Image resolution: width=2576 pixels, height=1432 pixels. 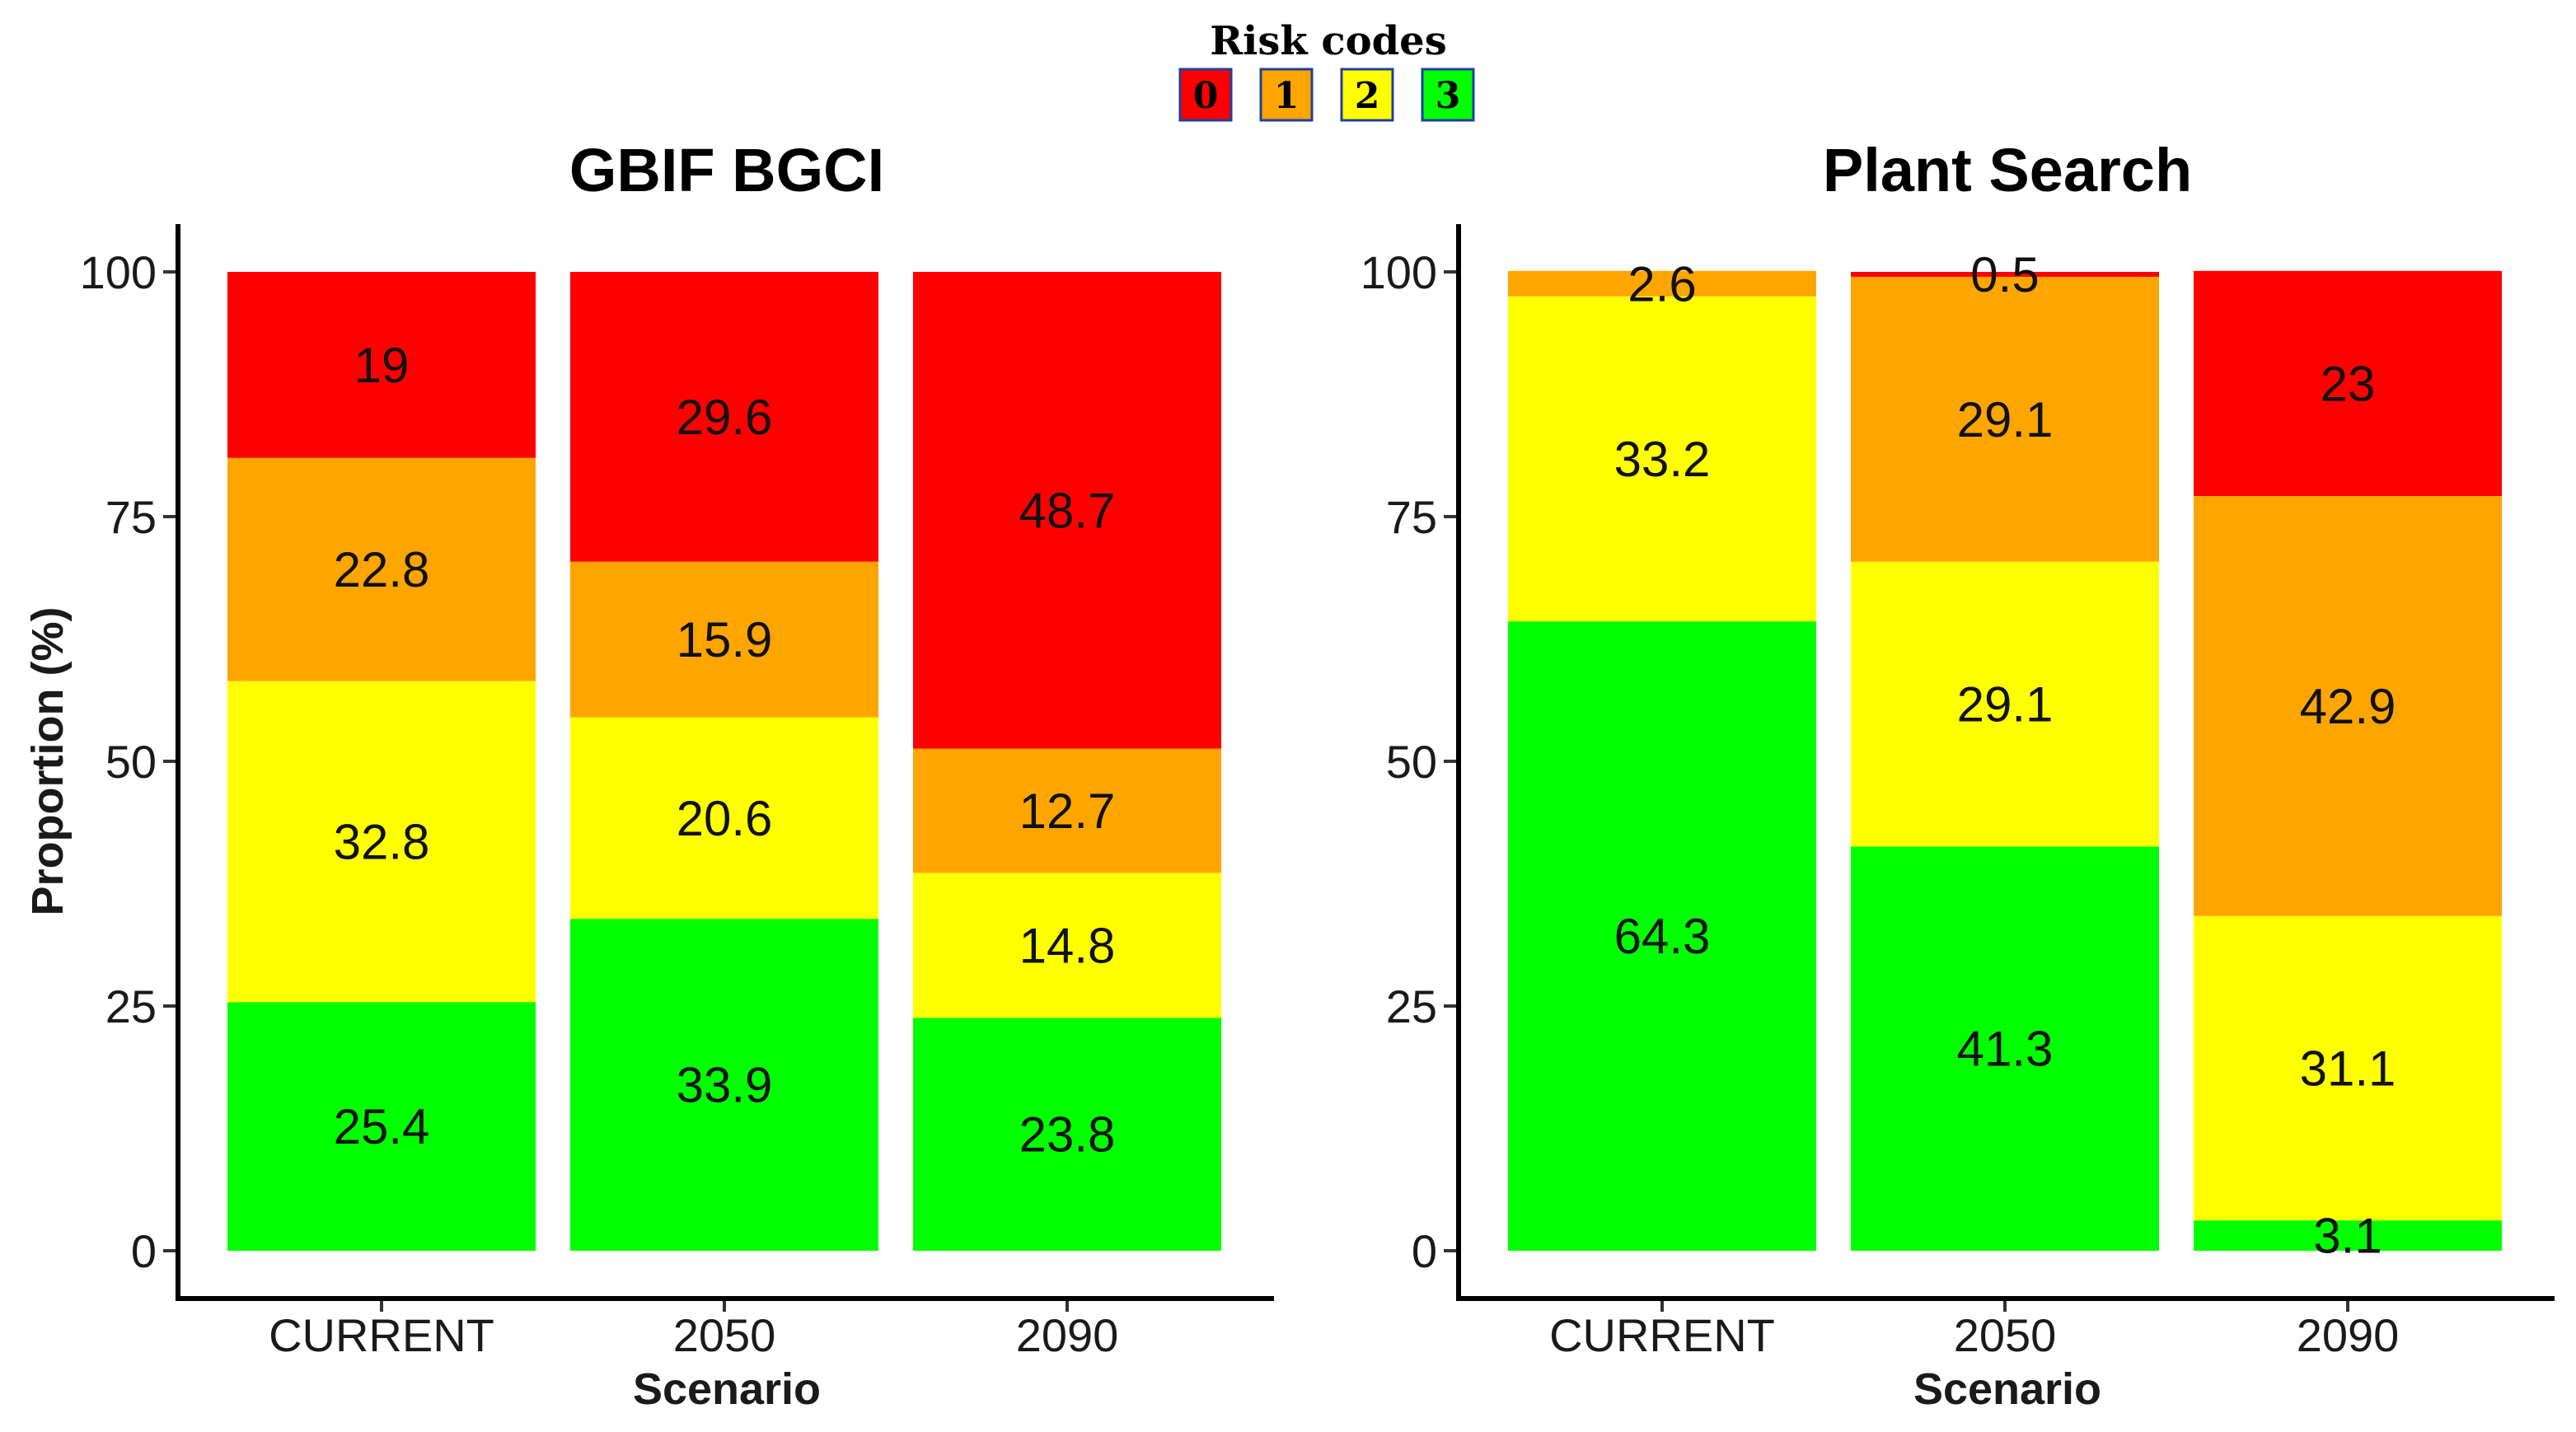 I want to click on data-label: 2.6, so click(x=1662, y=283).